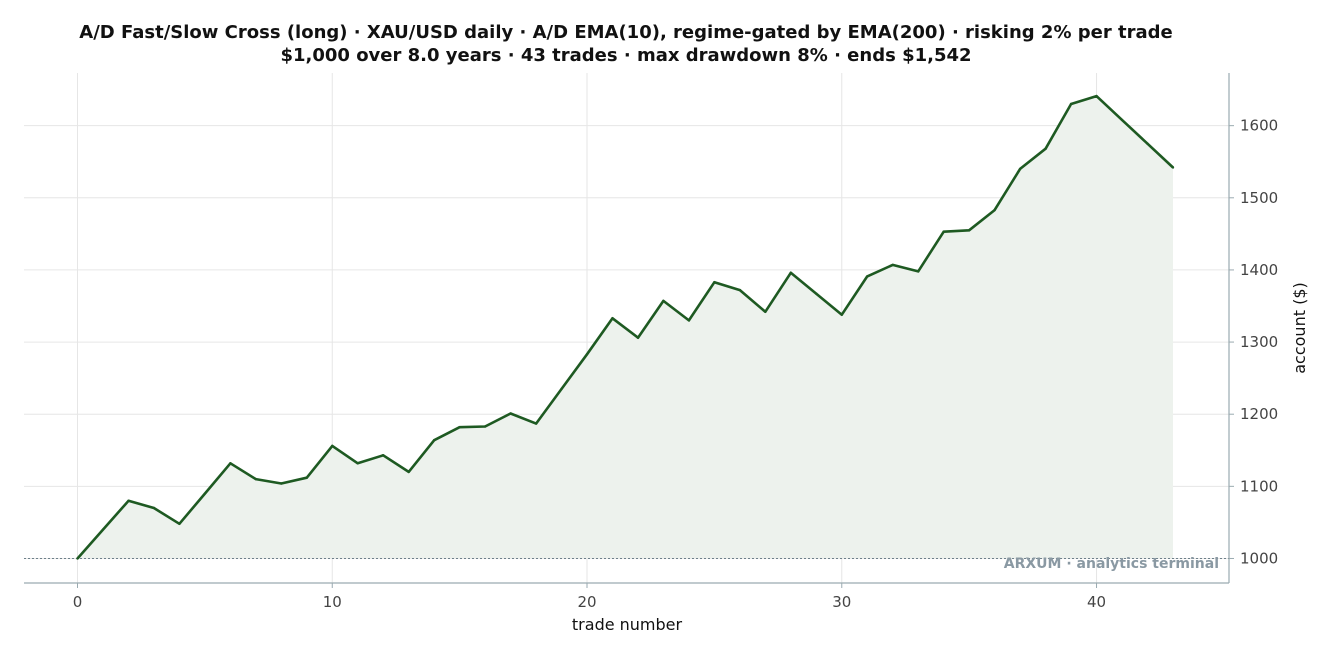 Image resolution: width=1331 pixels, height=658 pixels. Describe the element at coordinates (1259, 558) in the screenshot. I see `y-tick-label: 1000` at that location.